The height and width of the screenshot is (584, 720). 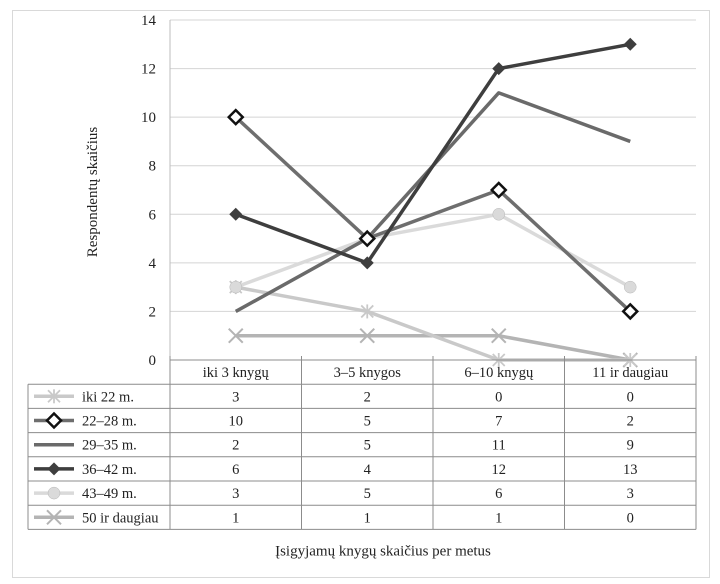 What do you see at coordinates (109, 494) in the screenshot?
I see `legend-series-name: 43–49 m.` at bounding box center [109, 494].